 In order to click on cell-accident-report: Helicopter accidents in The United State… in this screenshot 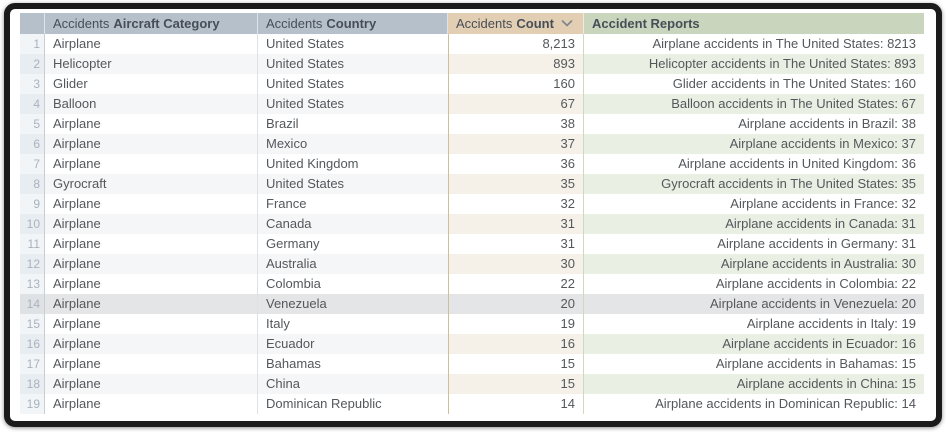, I will do `click(754, 64)`.